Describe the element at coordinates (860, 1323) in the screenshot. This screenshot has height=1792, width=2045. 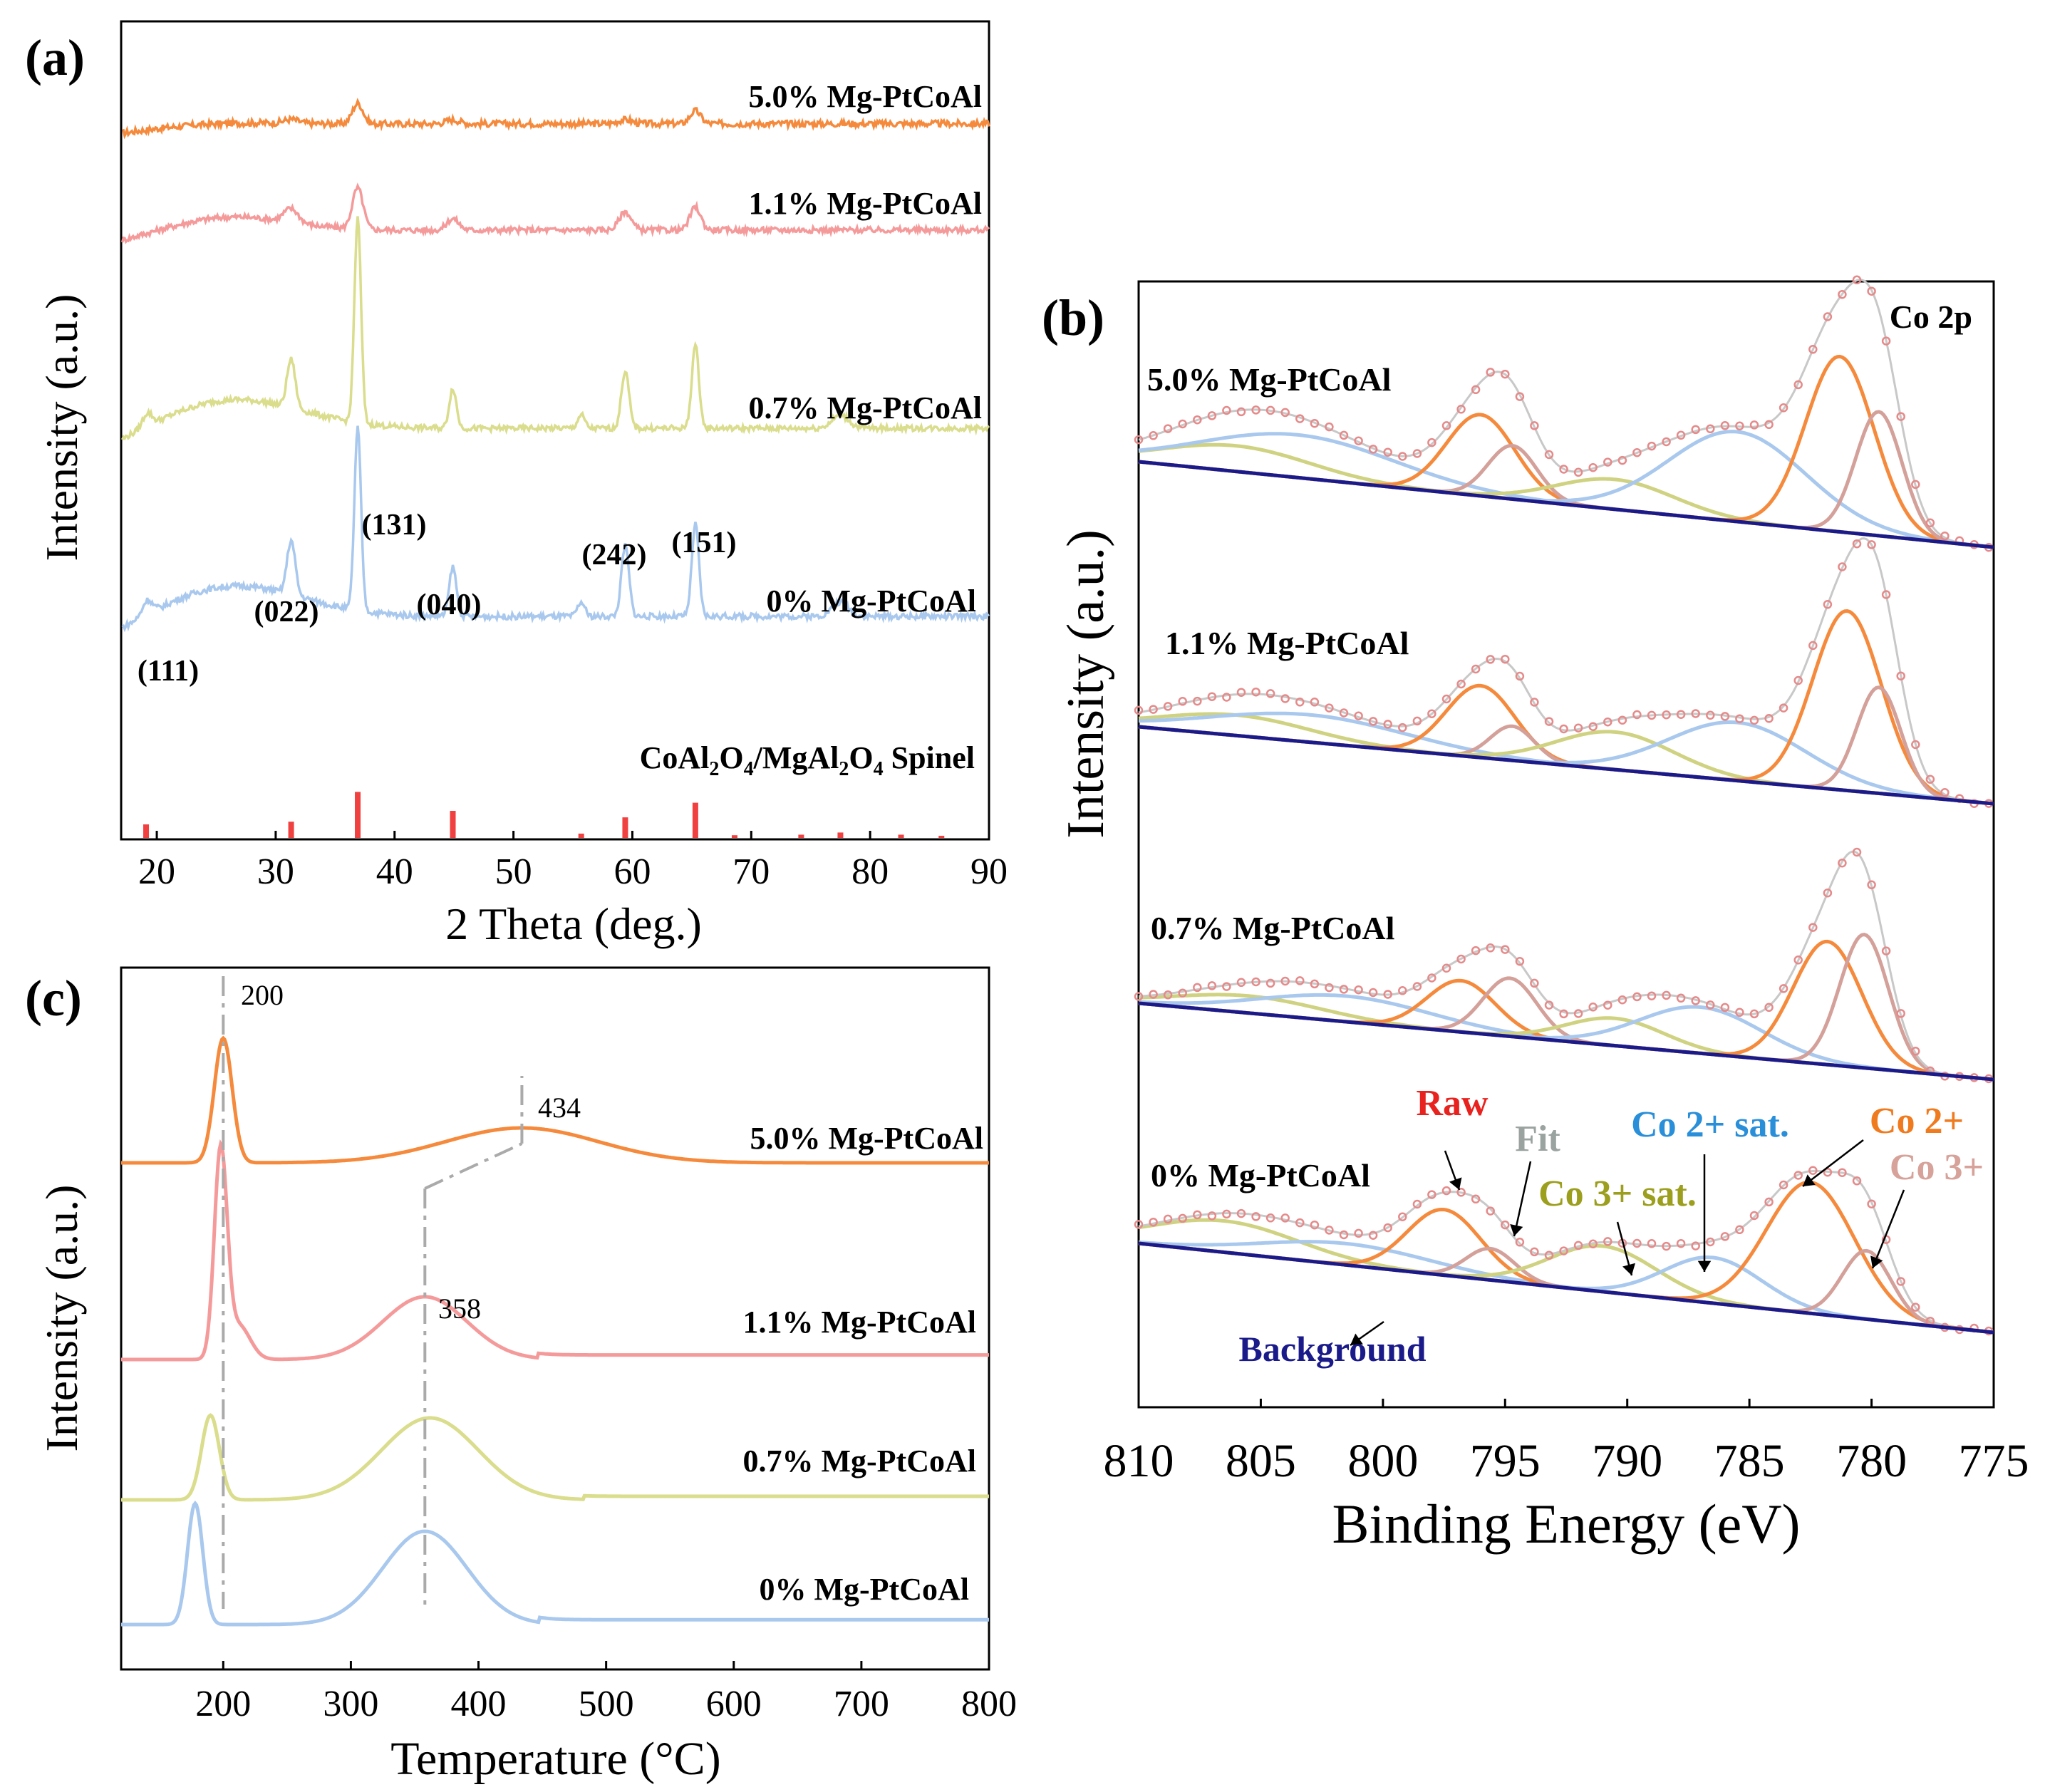
I see `panel-c-series-label-1: 1.1% Mg-PtCoAl` at that location.